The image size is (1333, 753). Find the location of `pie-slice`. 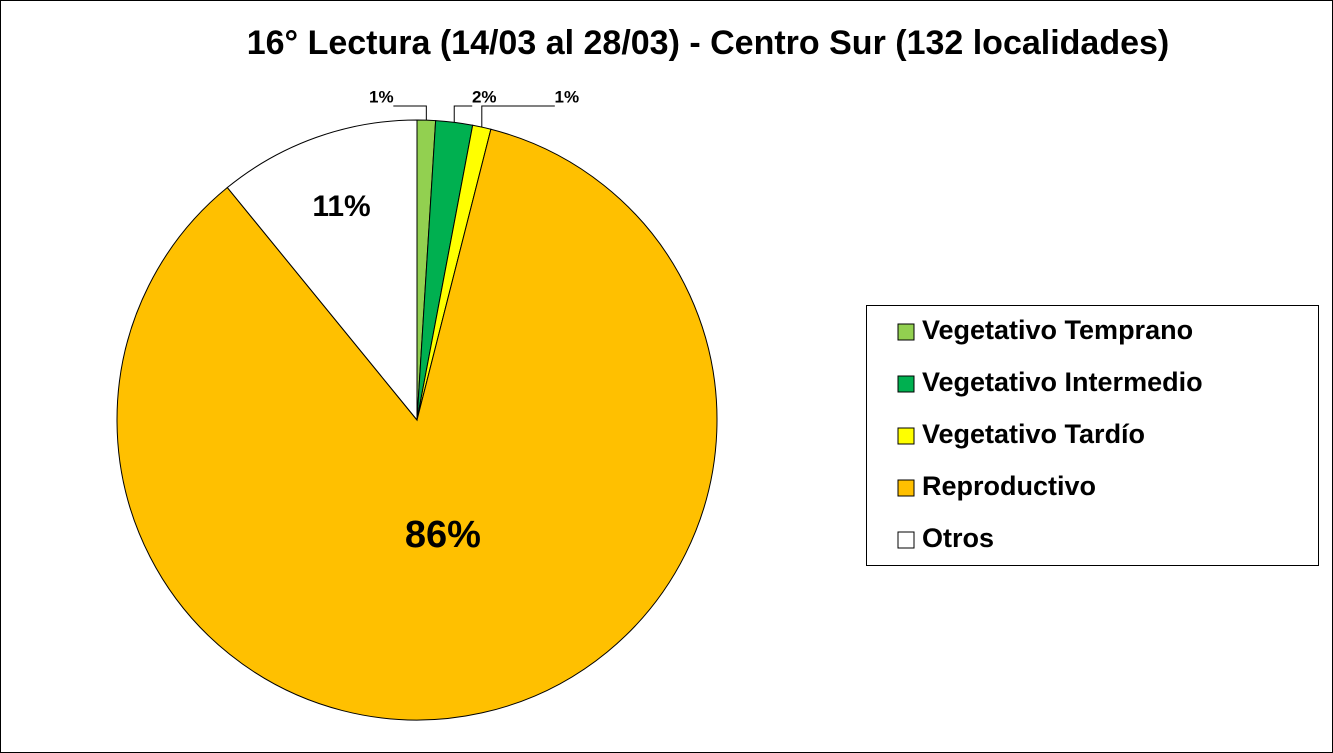

pie-slice is located at coordinates (322, 270).